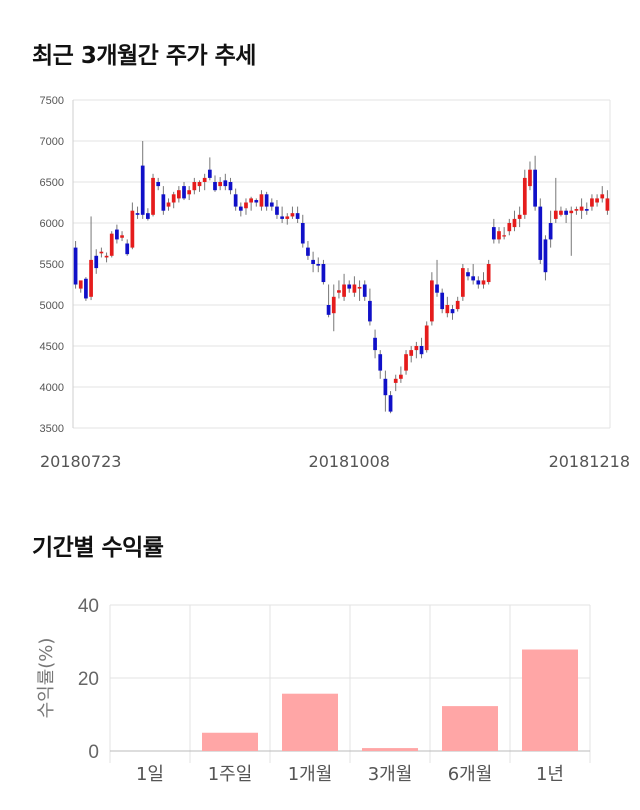 The height and width of the screenshot is (810, 640). Describe the element at coordinates (52, 347) in the screenshot. I see `candle-y-tick-label: 4500` at that location.